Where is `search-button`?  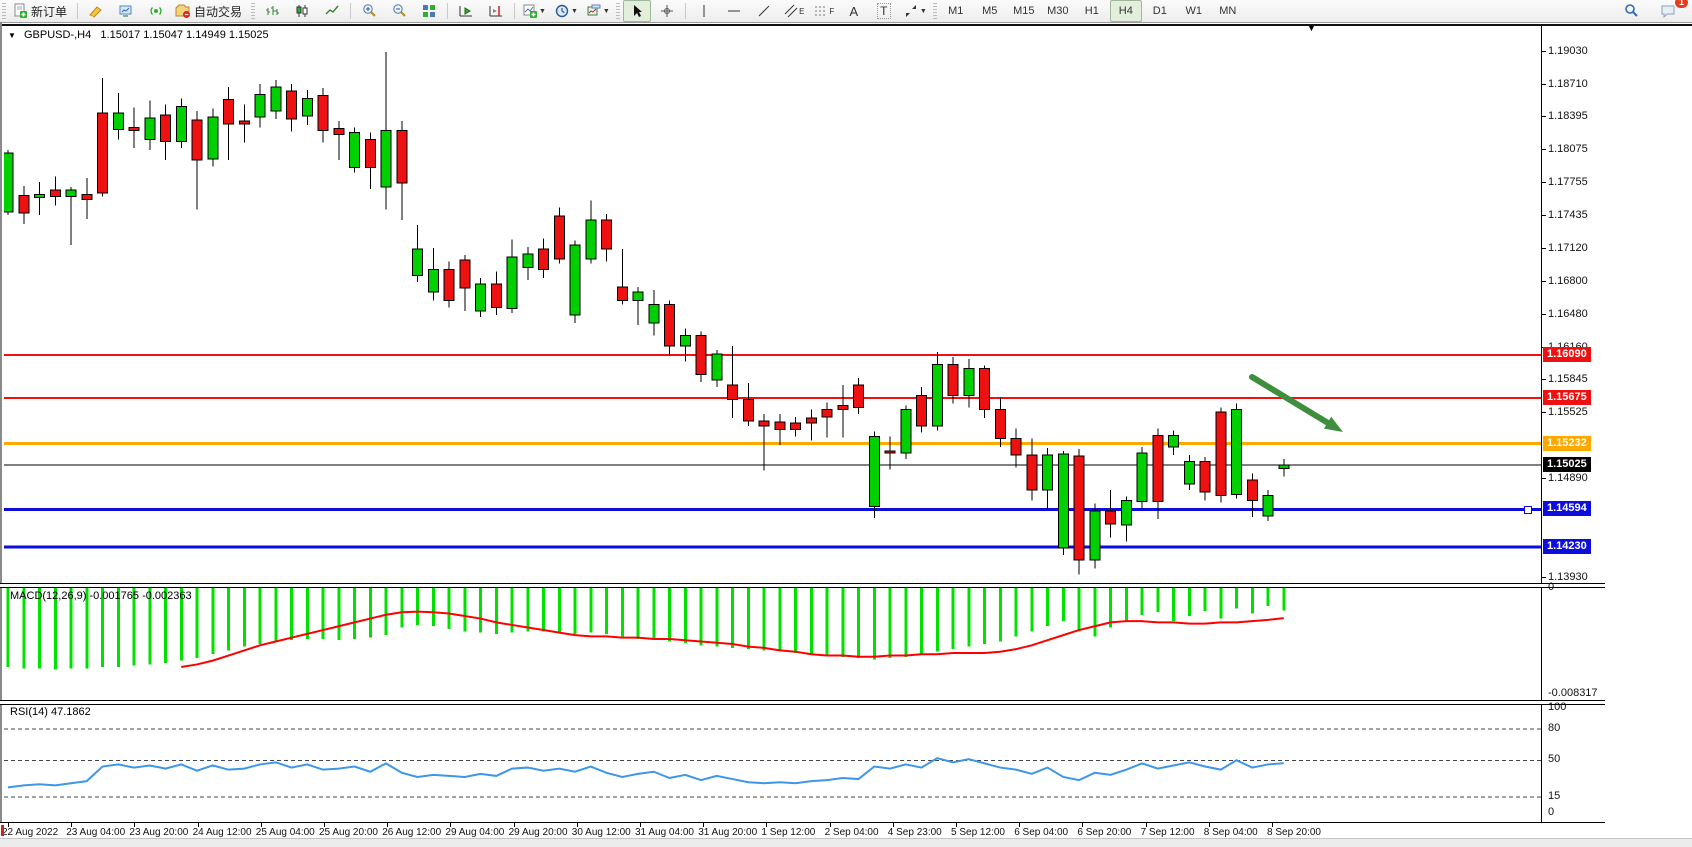 search-button is located at coordinates (1631, 11).